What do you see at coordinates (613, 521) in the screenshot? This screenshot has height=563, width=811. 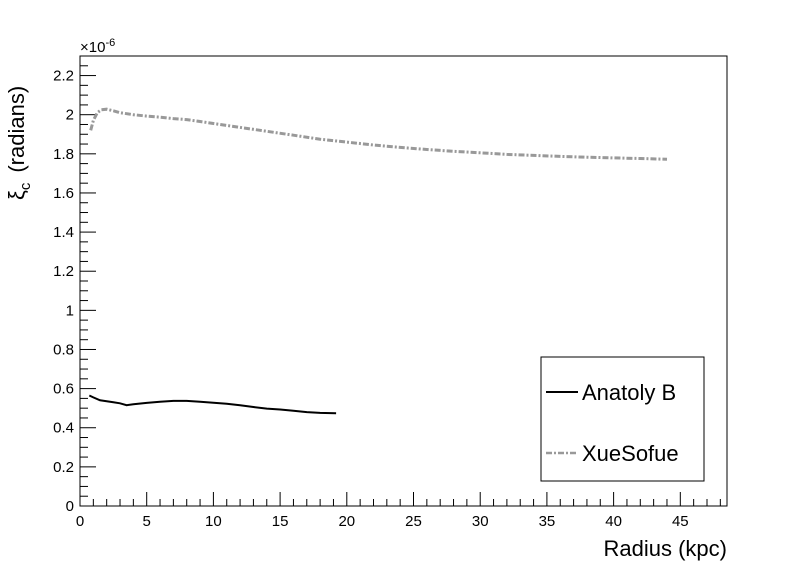 I see `x-tick-label: 40` at bounding box center [613, 521].